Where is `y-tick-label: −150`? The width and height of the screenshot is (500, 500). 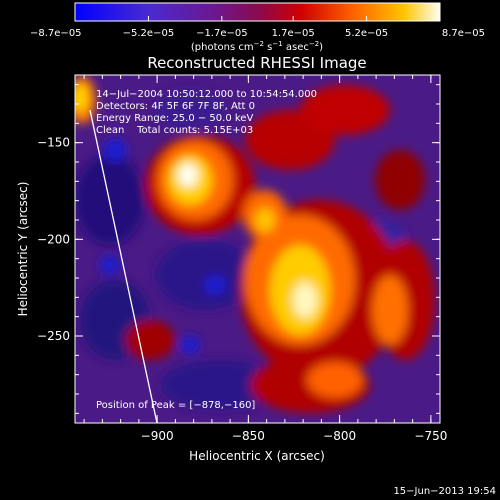
y-tick-label: −150 is located at coordinates (53, 143).